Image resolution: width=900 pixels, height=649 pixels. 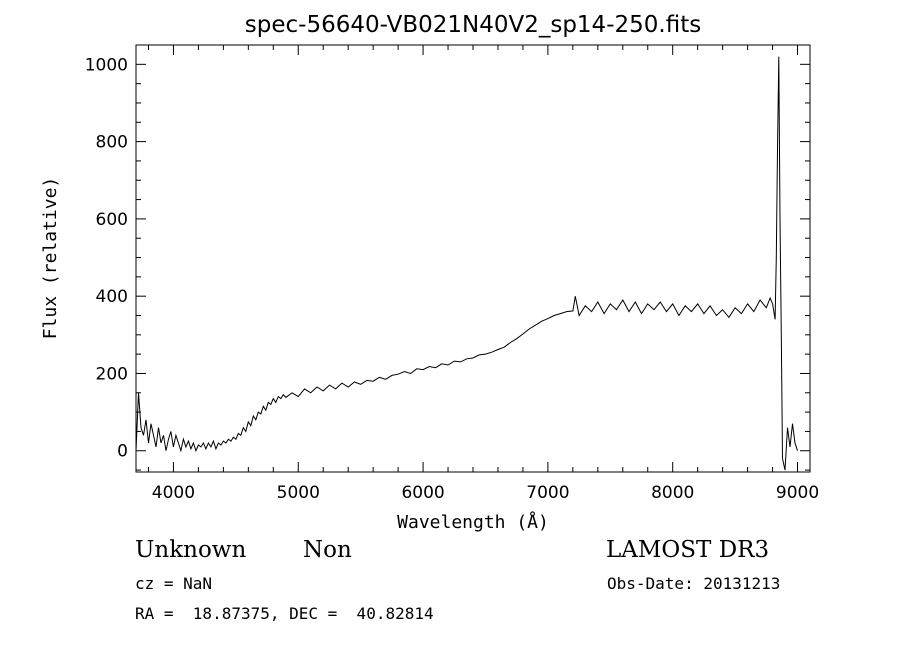 What do you see at coordinates (174, 583) in the screenshot?
I see `redshift-text: cz = NaN` at bounding box center [174, 583].